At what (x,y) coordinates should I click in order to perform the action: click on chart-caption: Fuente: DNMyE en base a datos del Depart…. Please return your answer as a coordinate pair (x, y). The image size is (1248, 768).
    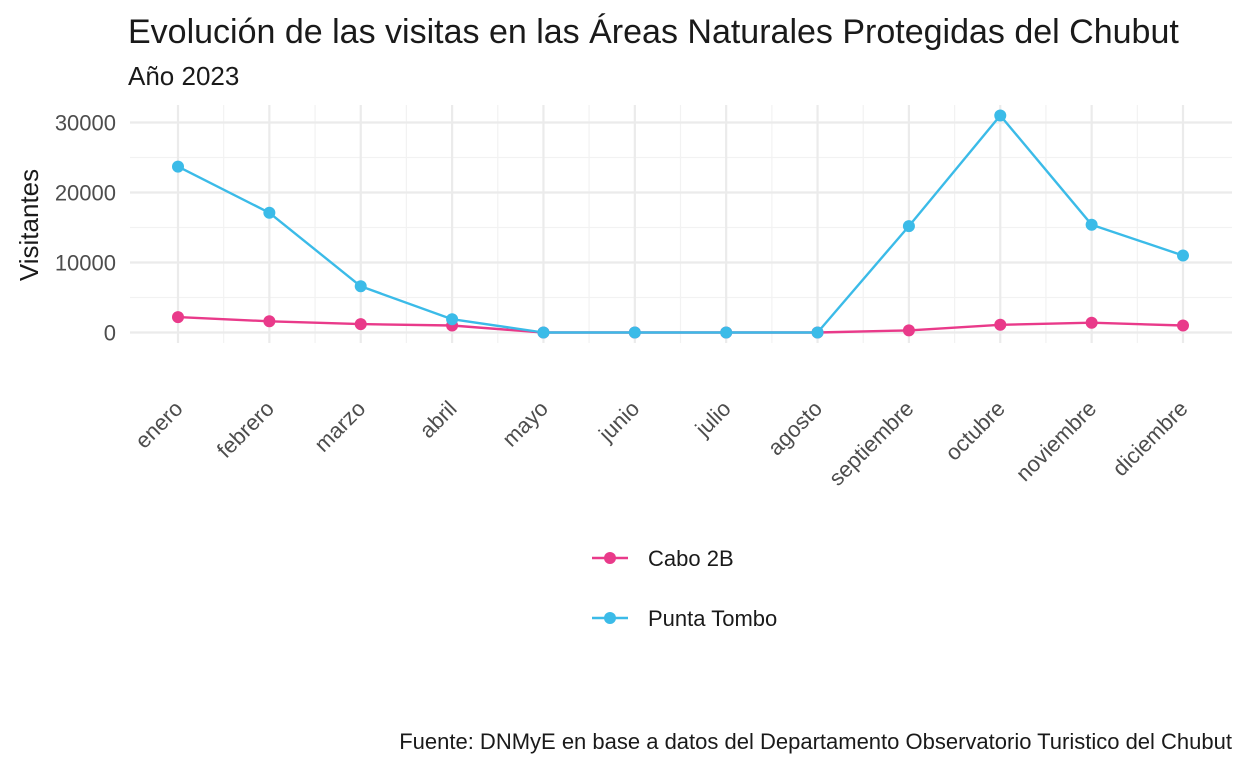
    Looking at the image, I should click on (815, 741).